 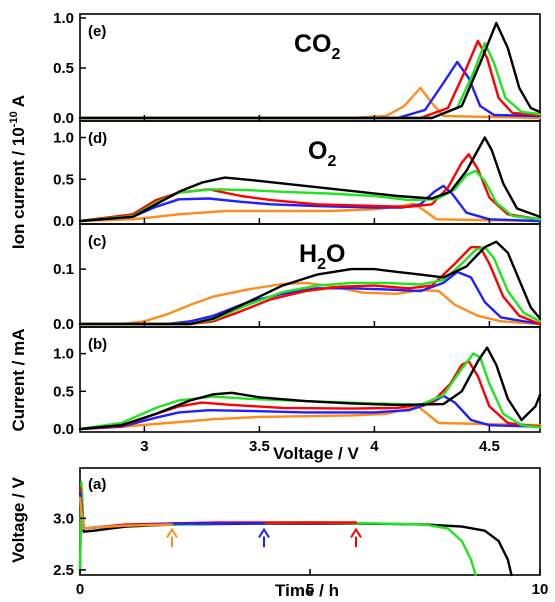 What do you see at coordinates (172, 533) in the screenshot?
I see `orange-arrow-head` at bounding box center [172, 533].